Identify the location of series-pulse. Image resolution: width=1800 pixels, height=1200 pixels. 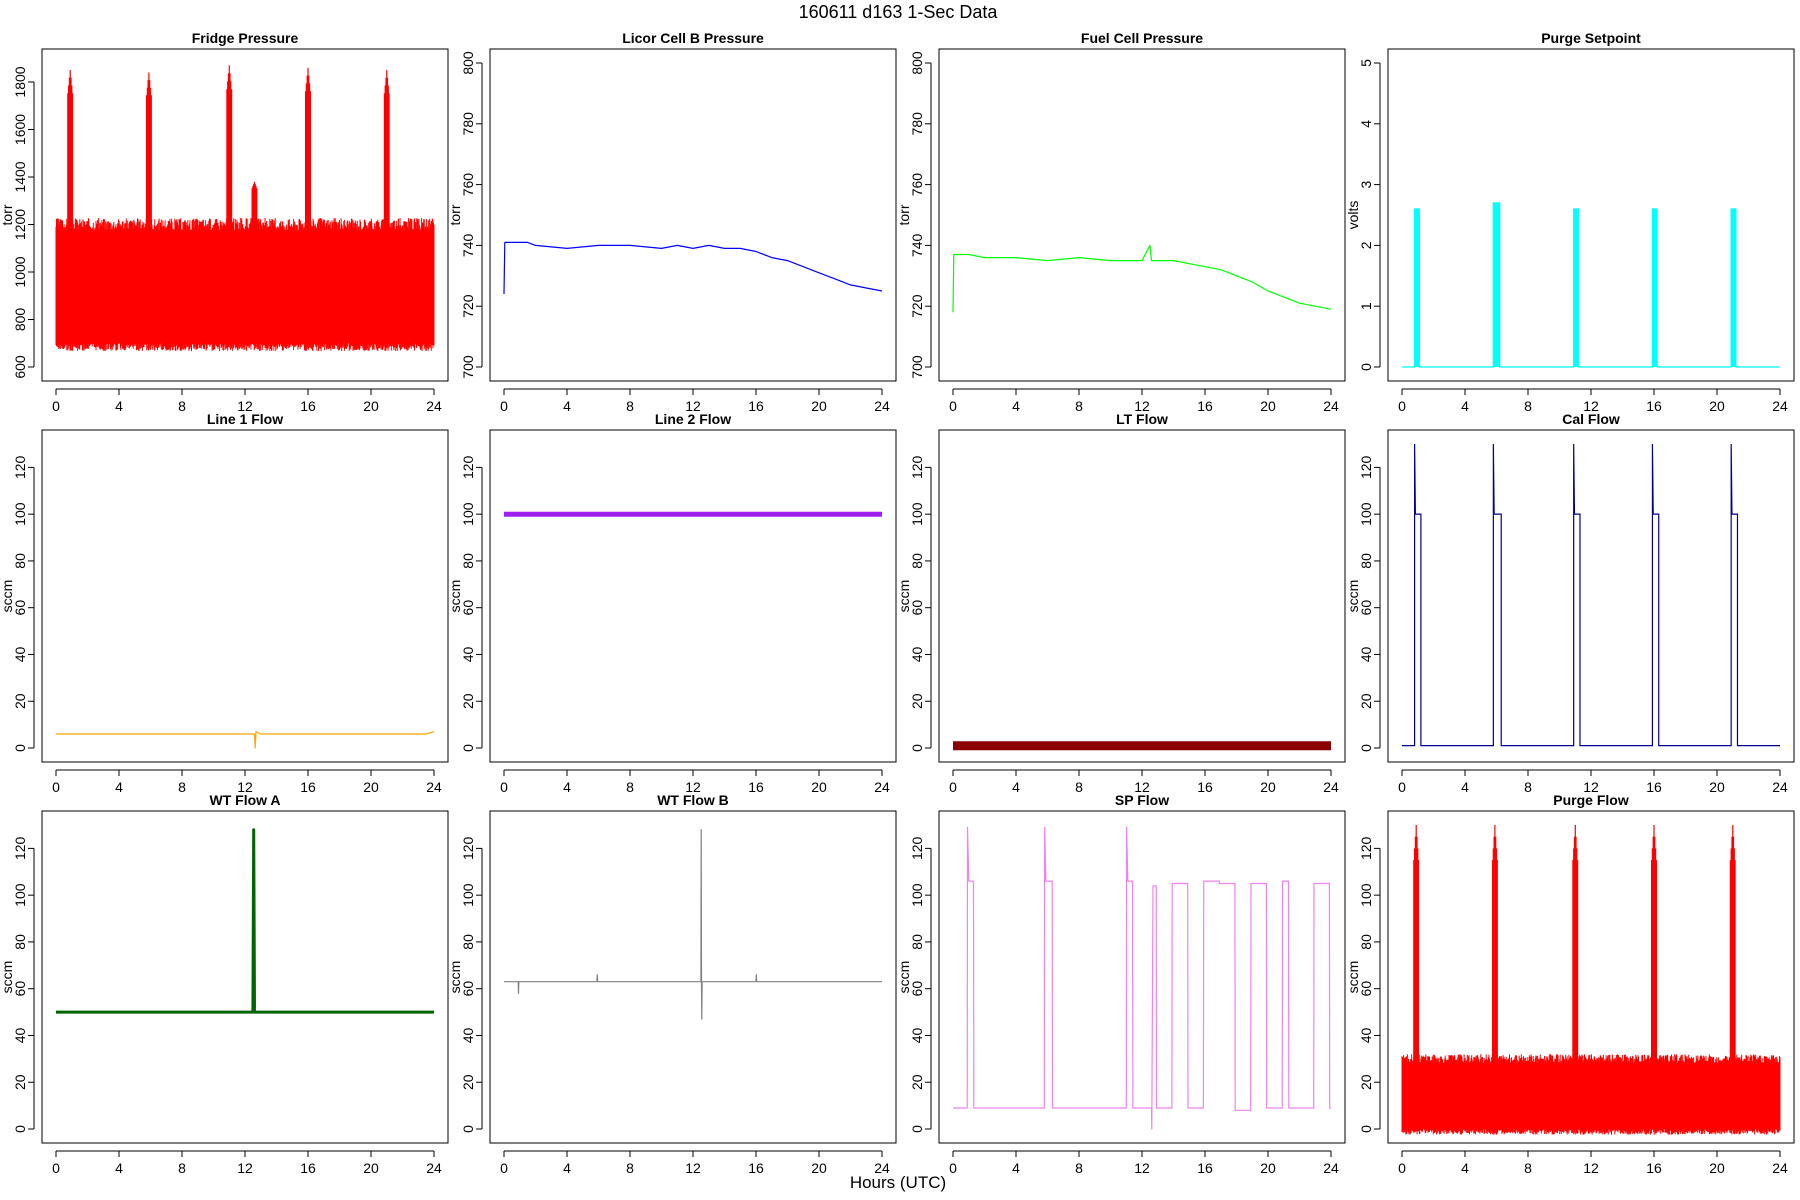
(1576, 287).